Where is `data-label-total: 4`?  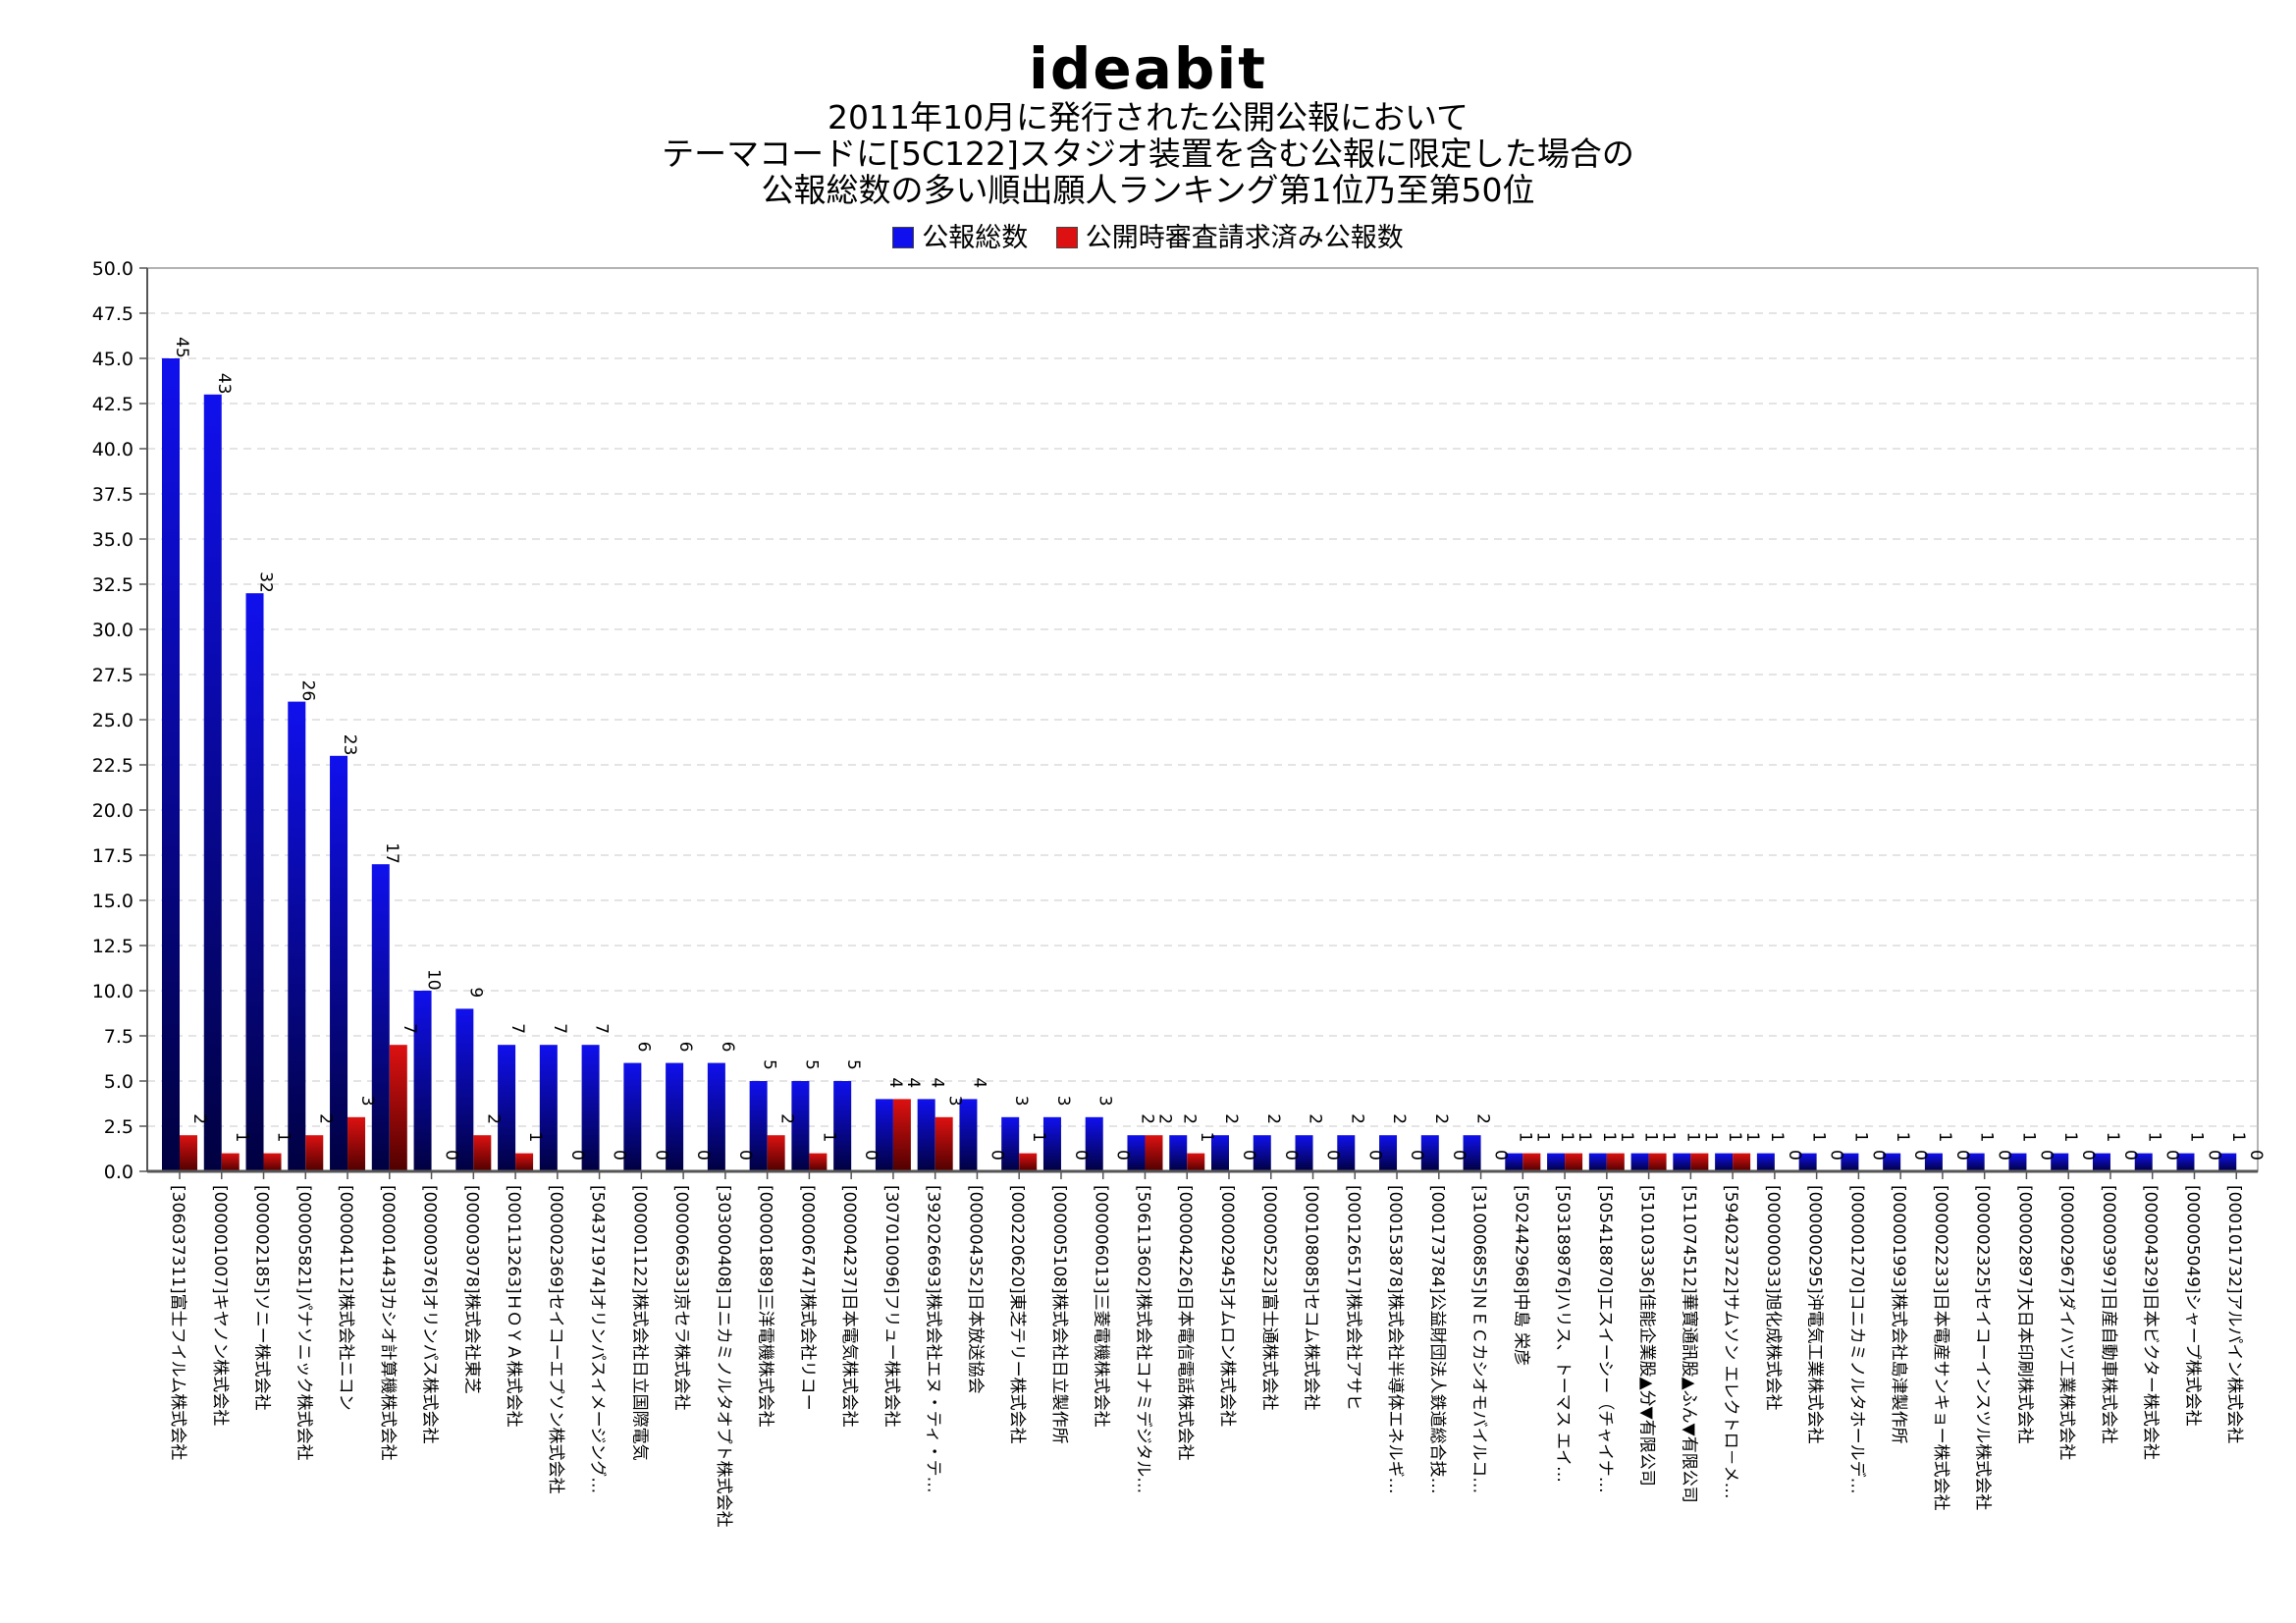 data-label-total: 4 is located at coordinates (895, 1082).